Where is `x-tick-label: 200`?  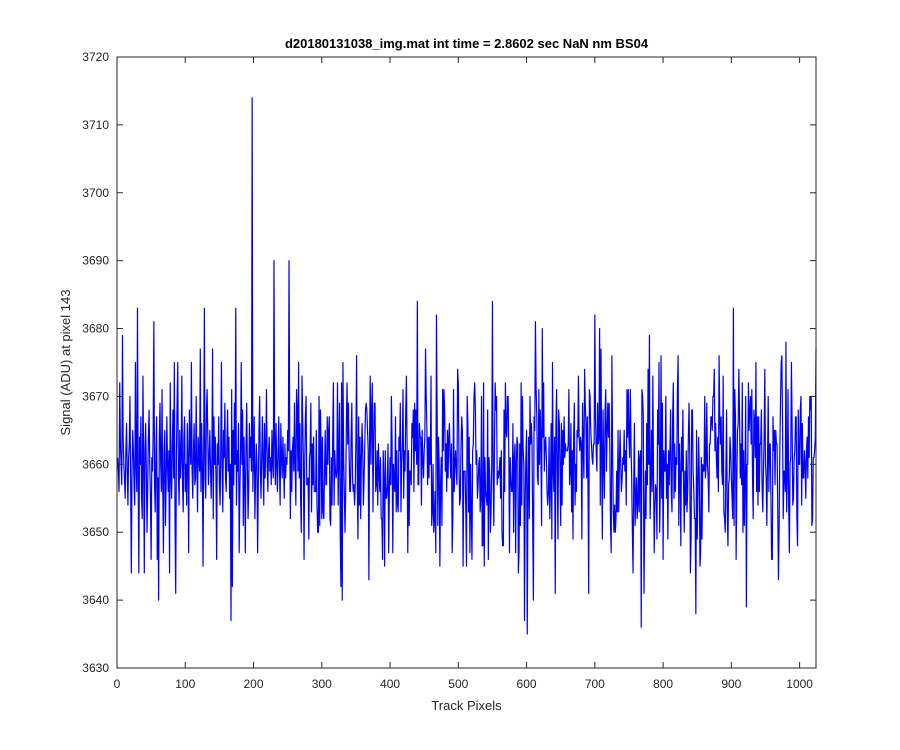
x-tick-label: 200 is located at coordinates (254, 684).